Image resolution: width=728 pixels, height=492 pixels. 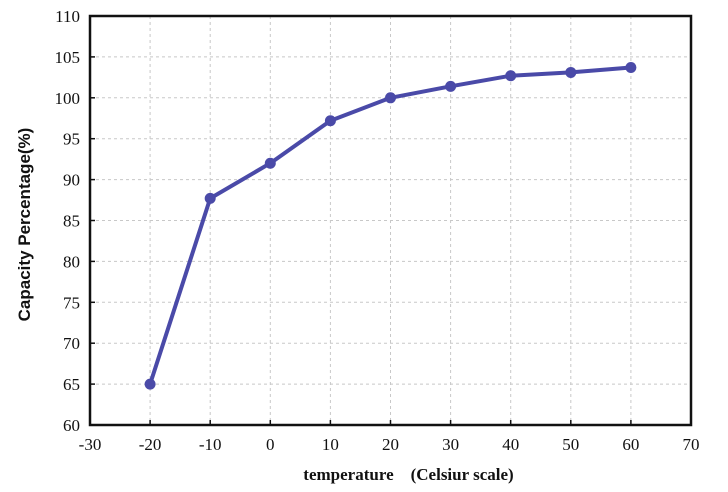 I want to click on y-tick-label: 65, so click(x=71, y=384).